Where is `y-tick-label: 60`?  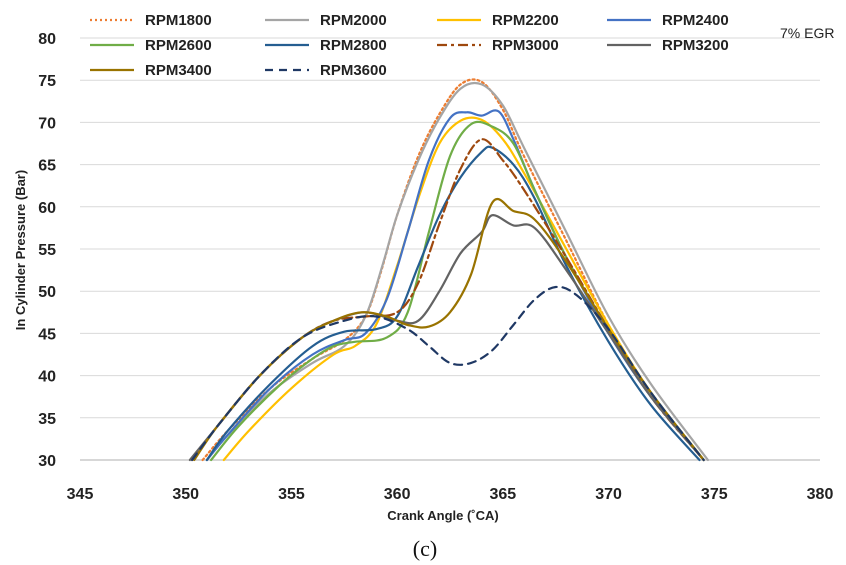
y-tick-label: 60 is located at coordinates (47, 208).